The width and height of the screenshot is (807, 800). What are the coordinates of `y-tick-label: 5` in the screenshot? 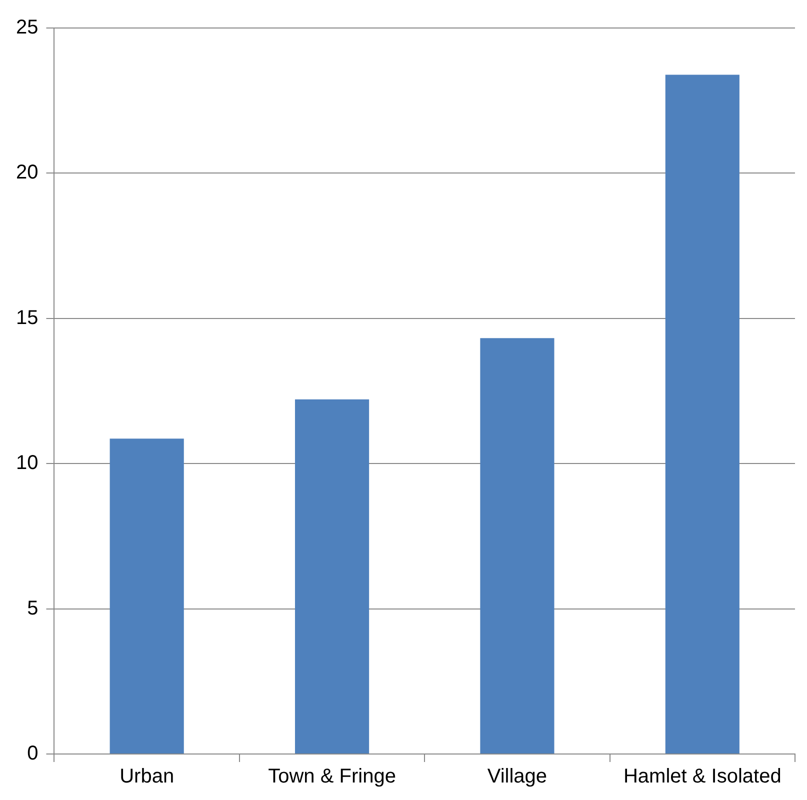 It's located at (32, 608).